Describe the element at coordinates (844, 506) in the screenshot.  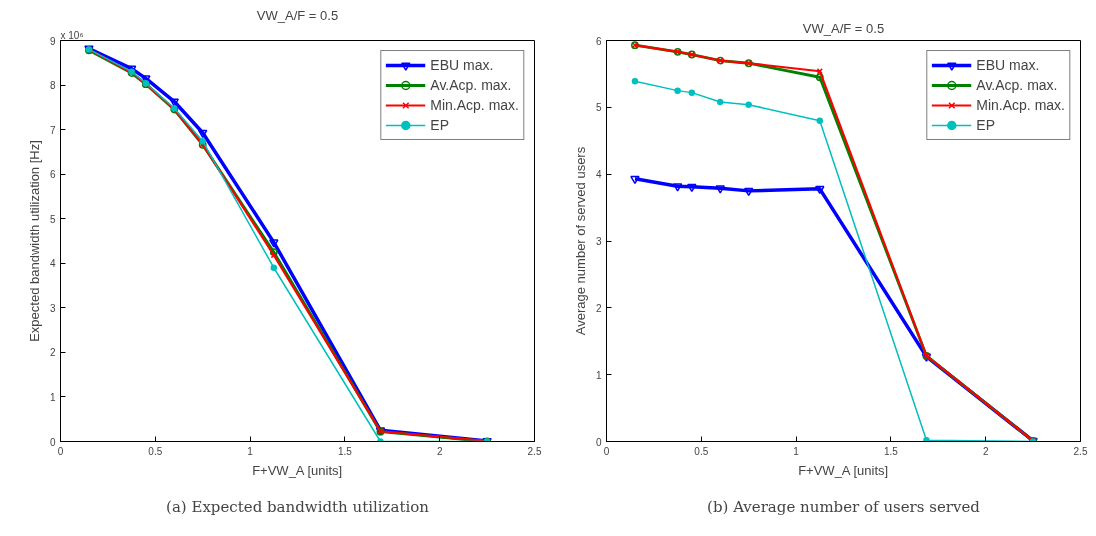
I see `text: (b) Average number of users served` at that location.